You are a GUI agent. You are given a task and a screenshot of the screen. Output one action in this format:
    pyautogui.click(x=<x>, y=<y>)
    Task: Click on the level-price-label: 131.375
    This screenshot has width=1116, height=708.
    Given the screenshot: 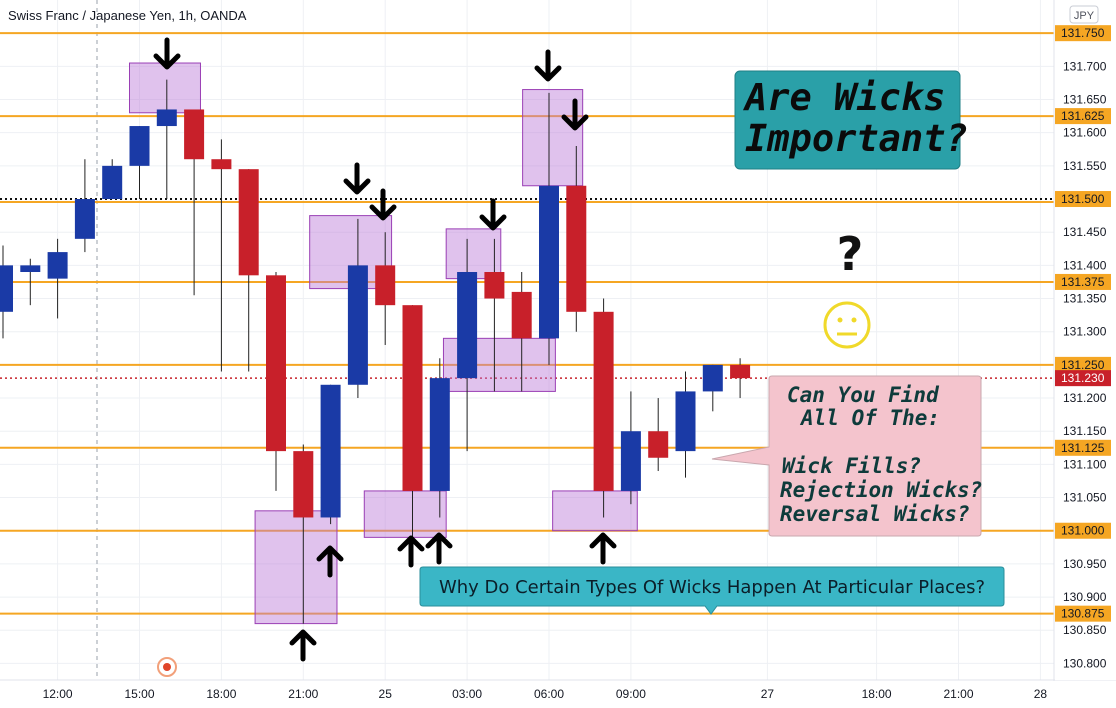 What is the action you would take?
    pyautogui.click(x=1083, y=281)
    